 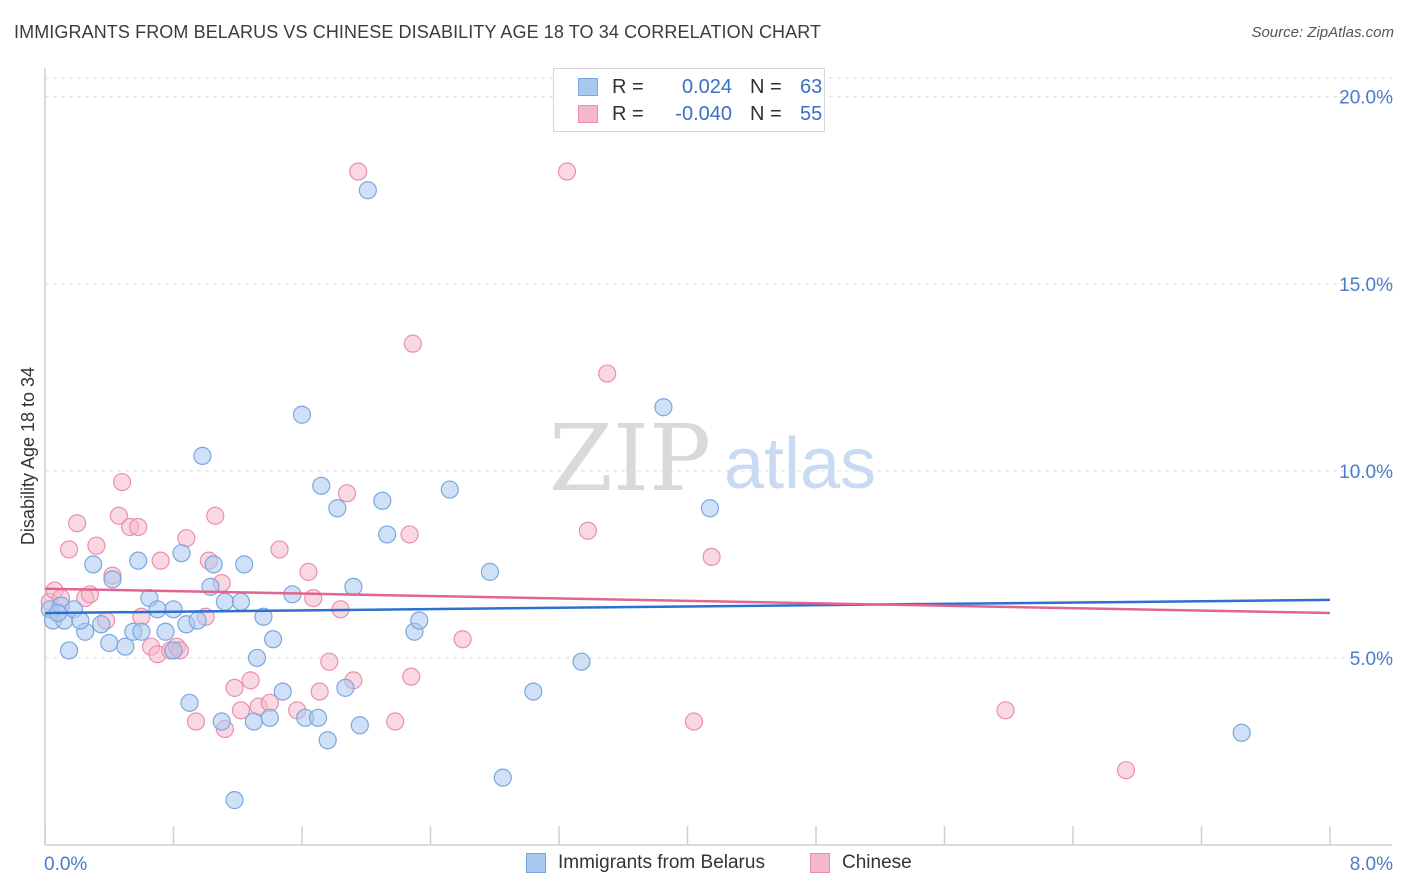 I want to click on legend-r-value: 0.024, so click(x=706, y=86).